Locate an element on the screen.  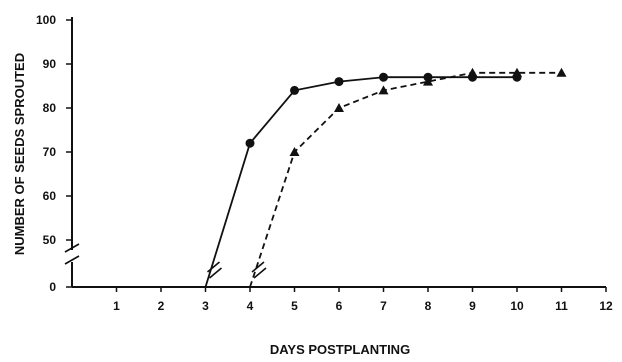
y-tick-label: 0 is located at coordinates (52, 287).